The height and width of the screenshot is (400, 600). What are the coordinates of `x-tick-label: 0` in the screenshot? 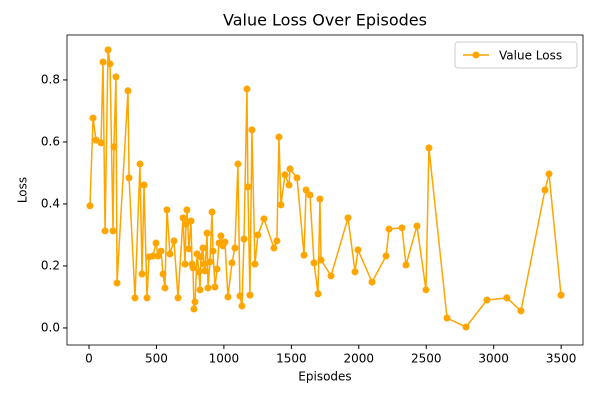 It's located at (89, 359).